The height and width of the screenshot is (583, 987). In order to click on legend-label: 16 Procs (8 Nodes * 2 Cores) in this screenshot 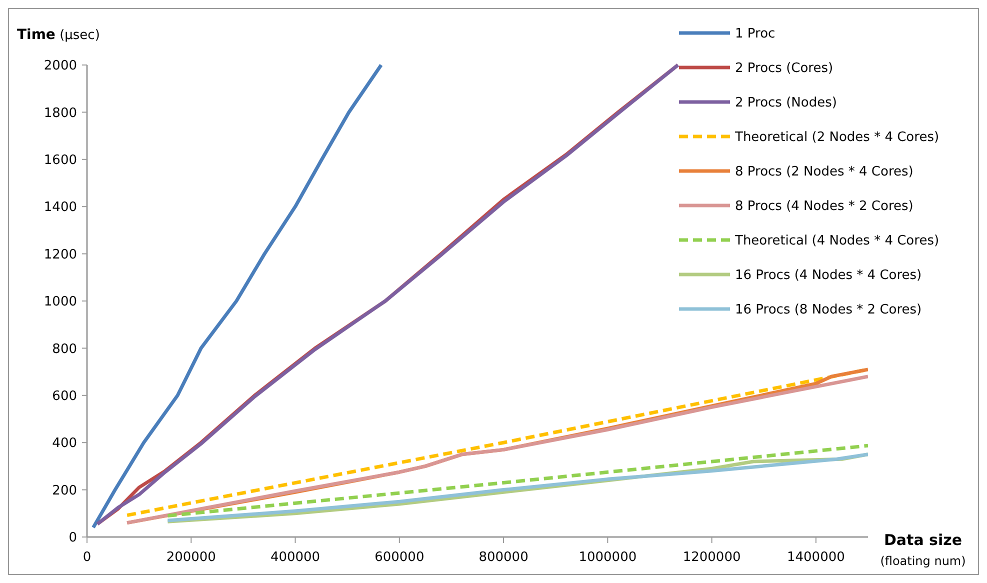, I will do `click(828, 310)`.